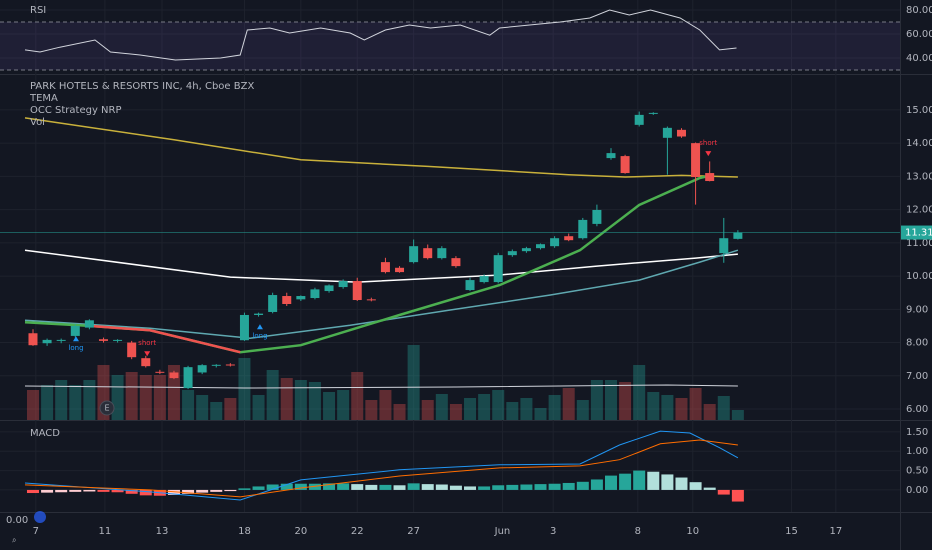  I want to click on y-tick-label: 11.00, so click(919, 243).